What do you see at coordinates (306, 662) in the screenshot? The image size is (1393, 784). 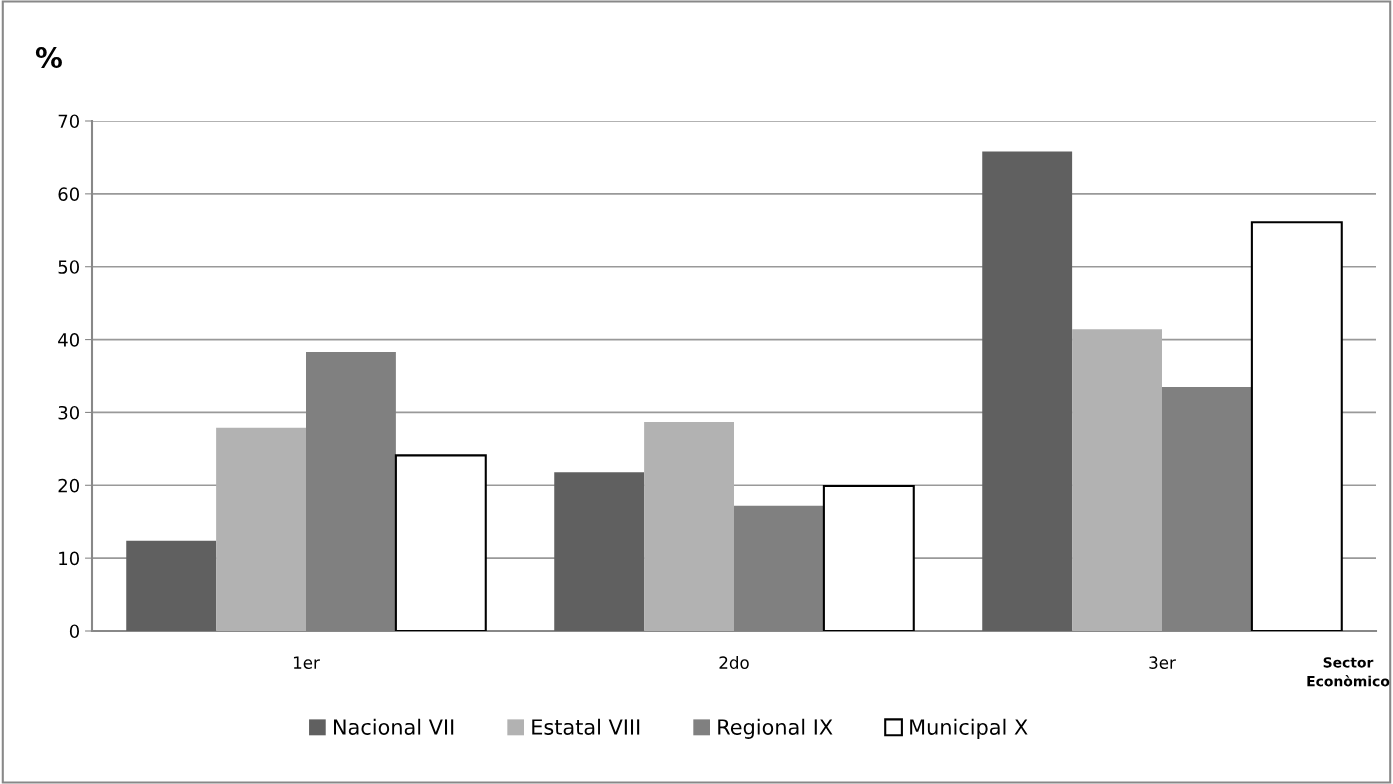 I see `x-tick-label: 1er` at bounding box center [306, 662].